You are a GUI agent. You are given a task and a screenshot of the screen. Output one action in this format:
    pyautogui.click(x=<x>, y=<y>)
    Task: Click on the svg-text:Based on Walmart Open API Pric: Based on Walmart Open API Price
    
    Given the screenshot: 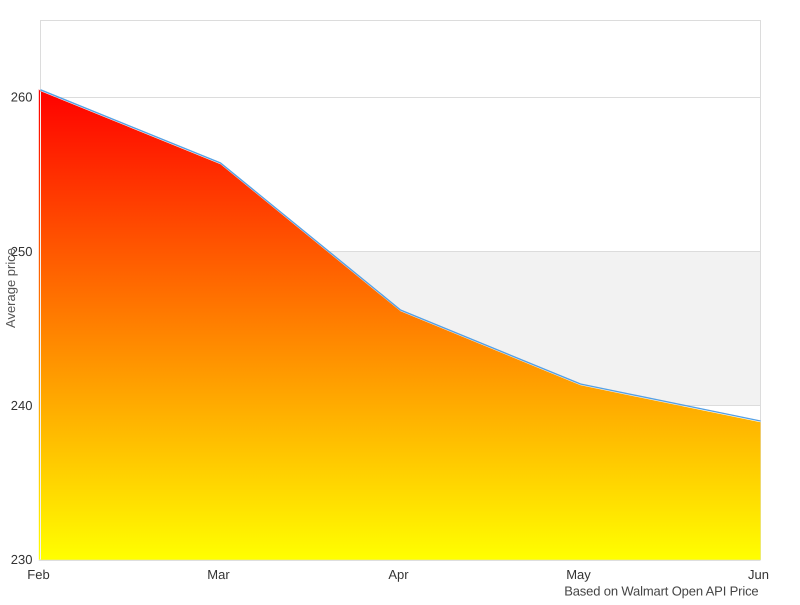 What is the action you would take?
    pyautogui.click(x=661, y=591)
    